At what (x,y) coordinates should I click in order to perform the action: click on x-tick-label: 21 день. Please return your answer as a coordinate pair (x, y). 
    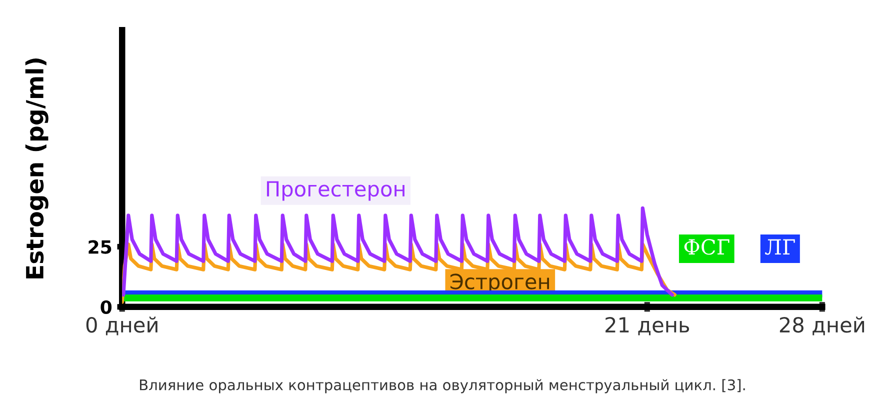
    Looking at the image, I should click on (648, 326).